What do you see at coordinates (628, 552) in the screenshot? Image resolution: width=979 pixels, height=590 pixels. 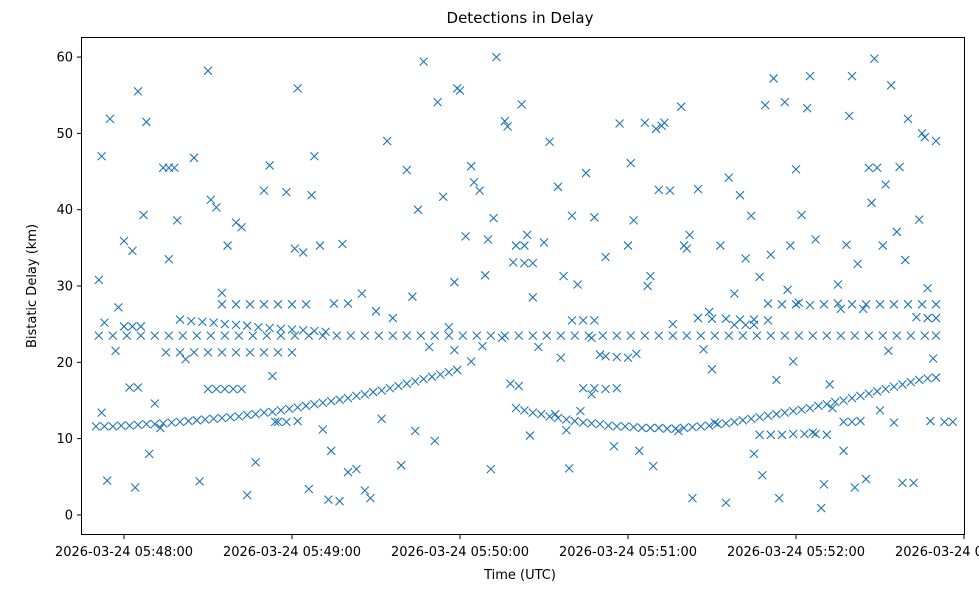 I see `x-tick-label: 2026-03-24 05:51:00` at bounding box center [628, 552].